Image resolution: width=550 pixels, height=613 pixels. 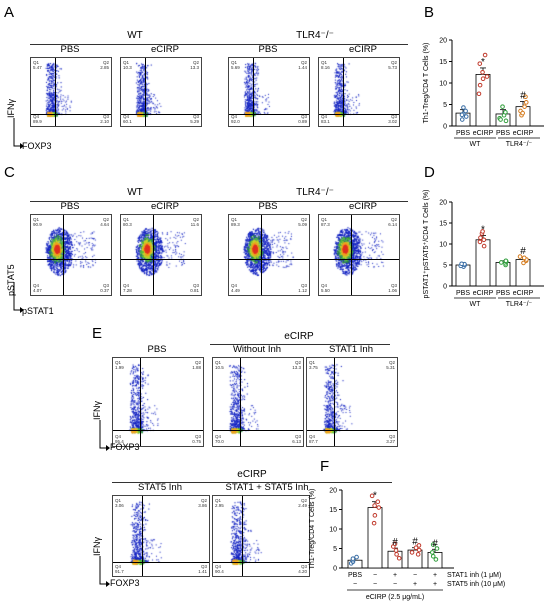 I want to click on panel-a-axis-arrow, so click(x=18, y=133).